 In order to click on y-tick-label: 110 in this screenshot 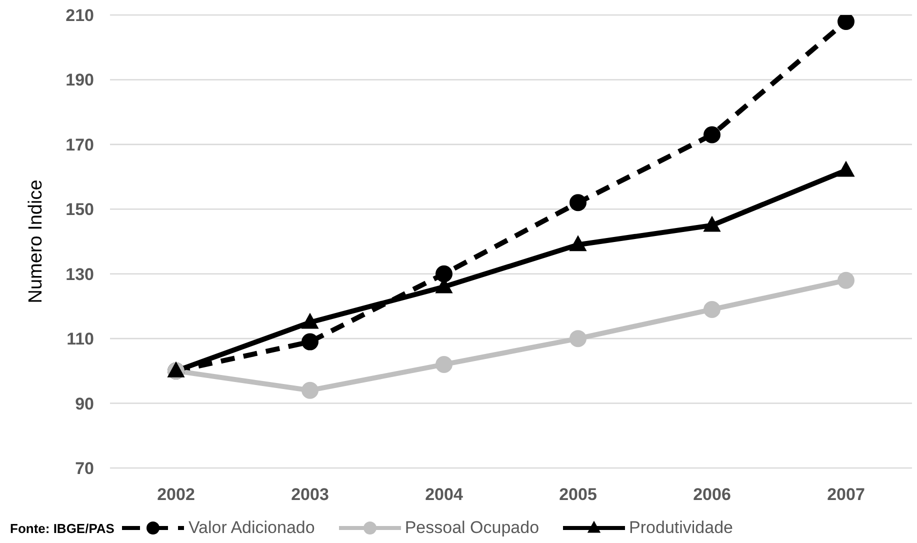, I will do `click(80, 339)`.